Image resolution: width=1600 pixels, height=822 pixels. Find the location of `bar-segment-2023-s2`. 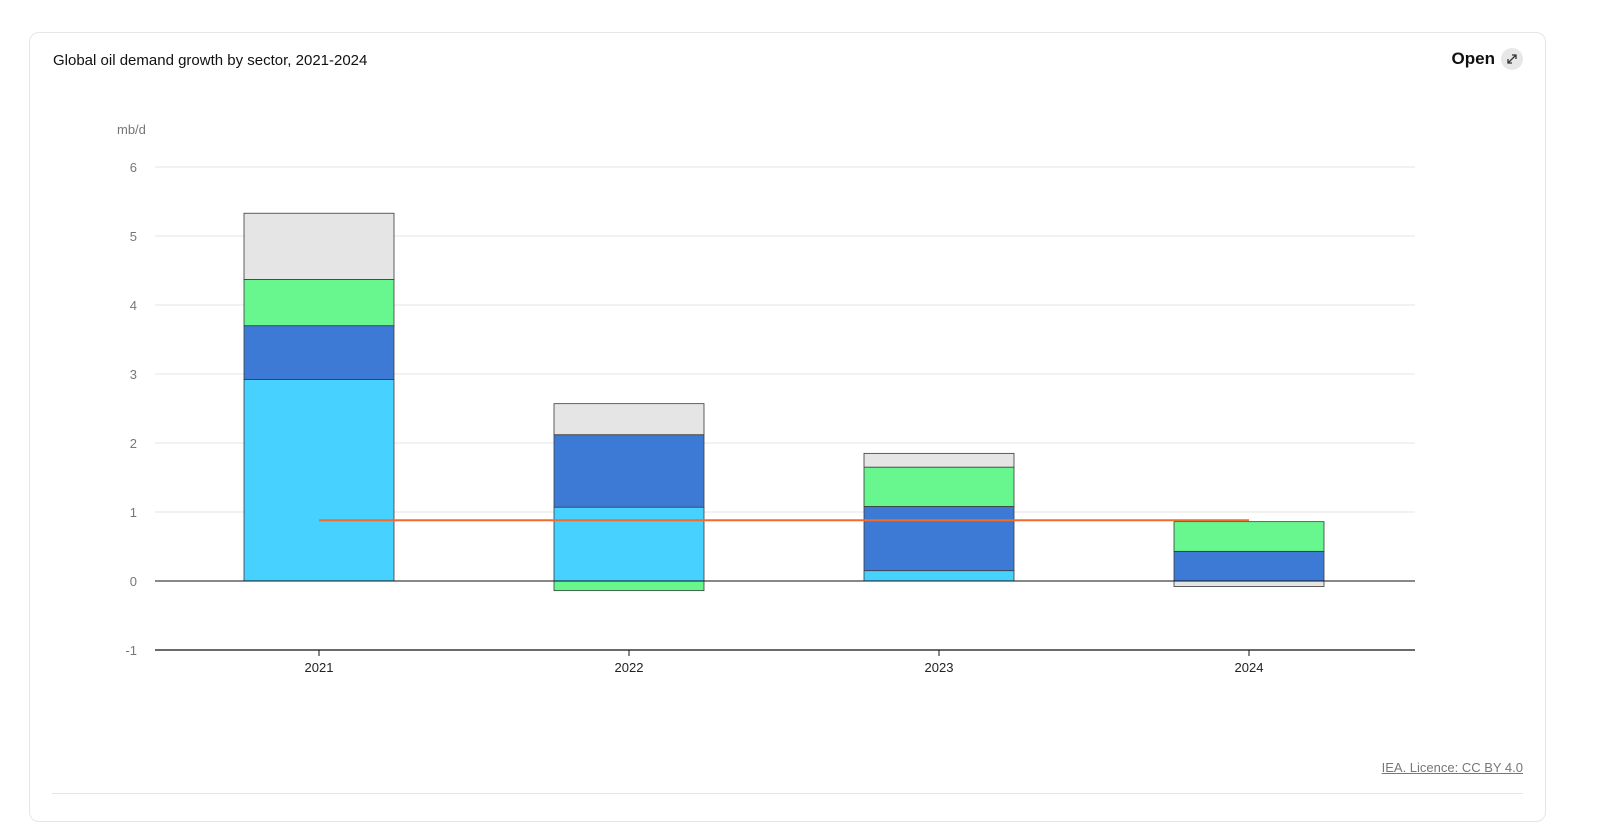

bar-segment-2023-s2 is located at coordinates (939, 539).